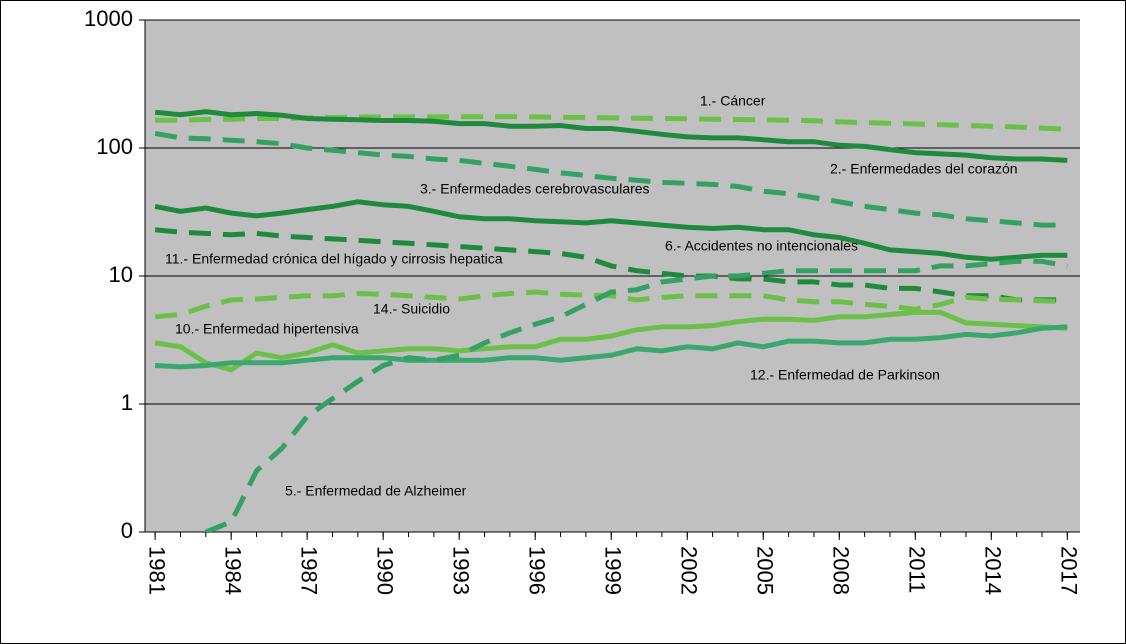 The width and height of the screenshot is (1126, 644). Describe the element at coordinates (761, 246) in the screenshot. I see `series-label: 6.- Accidentes no intencionales` at that location.